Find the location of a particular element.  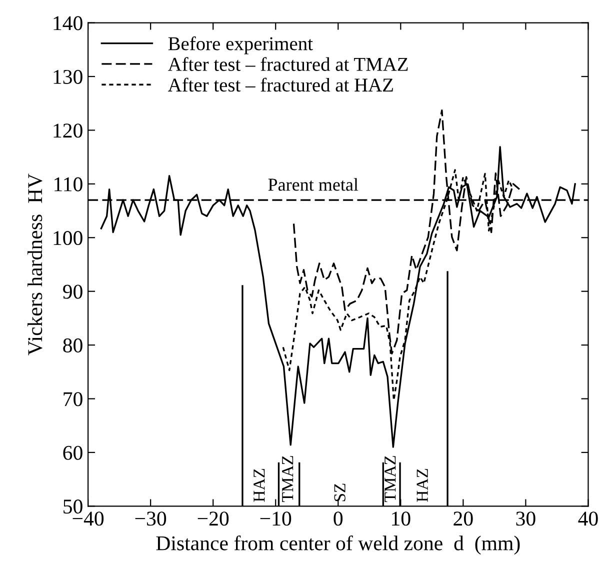

x-tick-label: 40 is located at coordinates (588, 519).